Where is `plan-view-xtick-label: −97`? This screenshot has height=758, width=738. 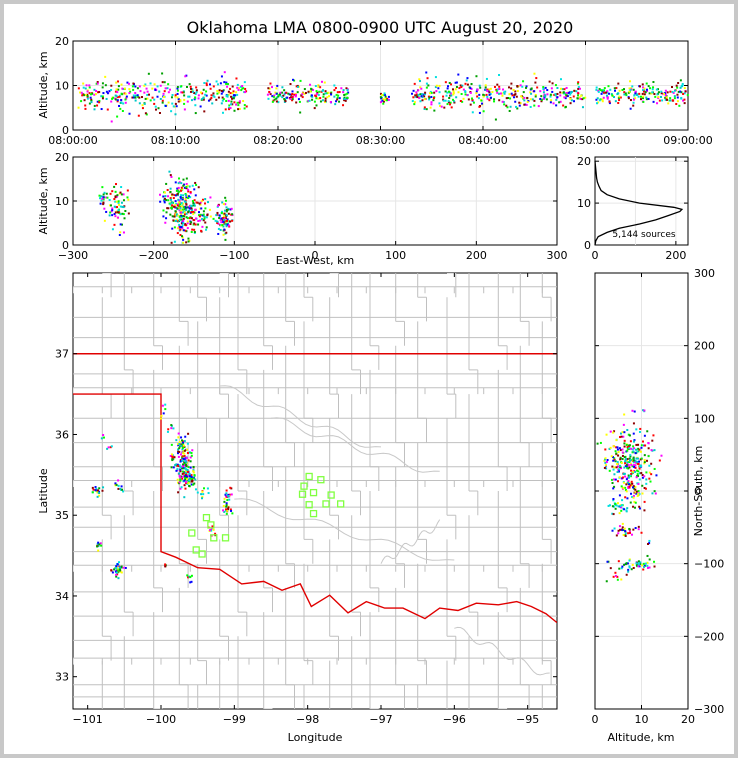 plan-view-xtick-label: −97 is located at coordinates (380, 719).